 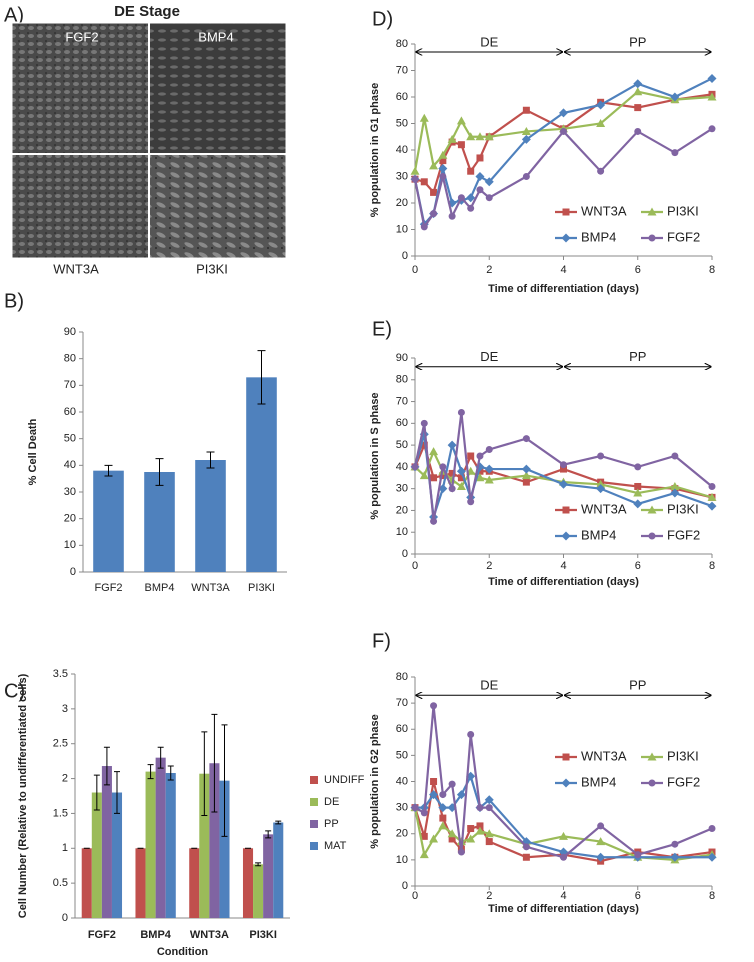 I want to click on y-tick-label: 20, so click(x=402, y=203).